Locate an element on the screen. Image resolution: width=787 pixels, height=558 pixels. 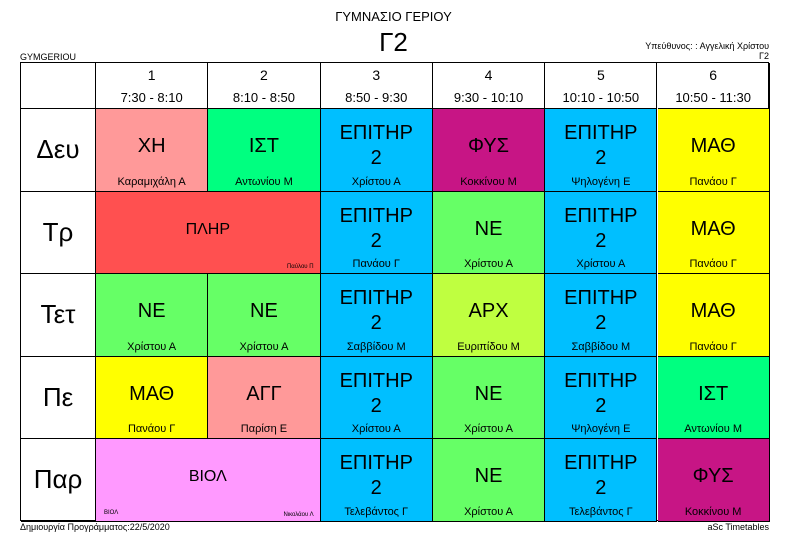
lesson-cell: ΕΠΙΤΗΡ 2 Τελεβάντος Γ is located at coordinates (601, 480).